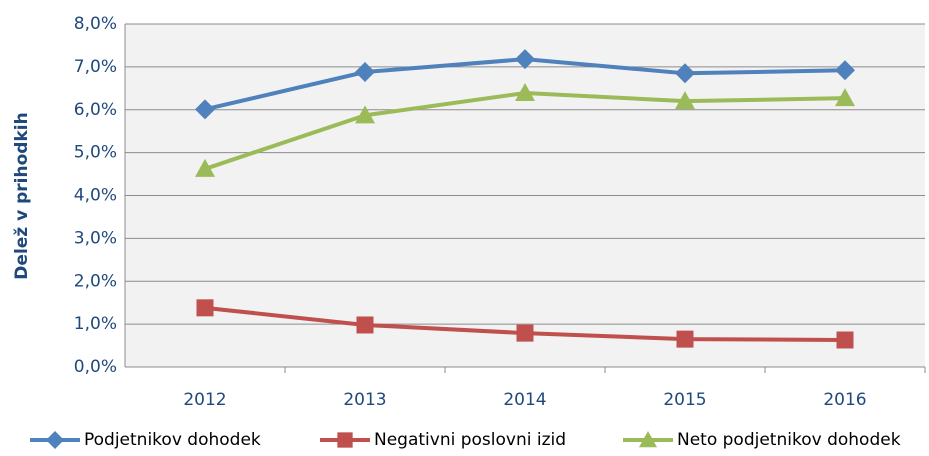 Image resolution: width=929 pixels, height=456 pixels. I want to click on y-tick-label: 8,0%, so click(95, 24).